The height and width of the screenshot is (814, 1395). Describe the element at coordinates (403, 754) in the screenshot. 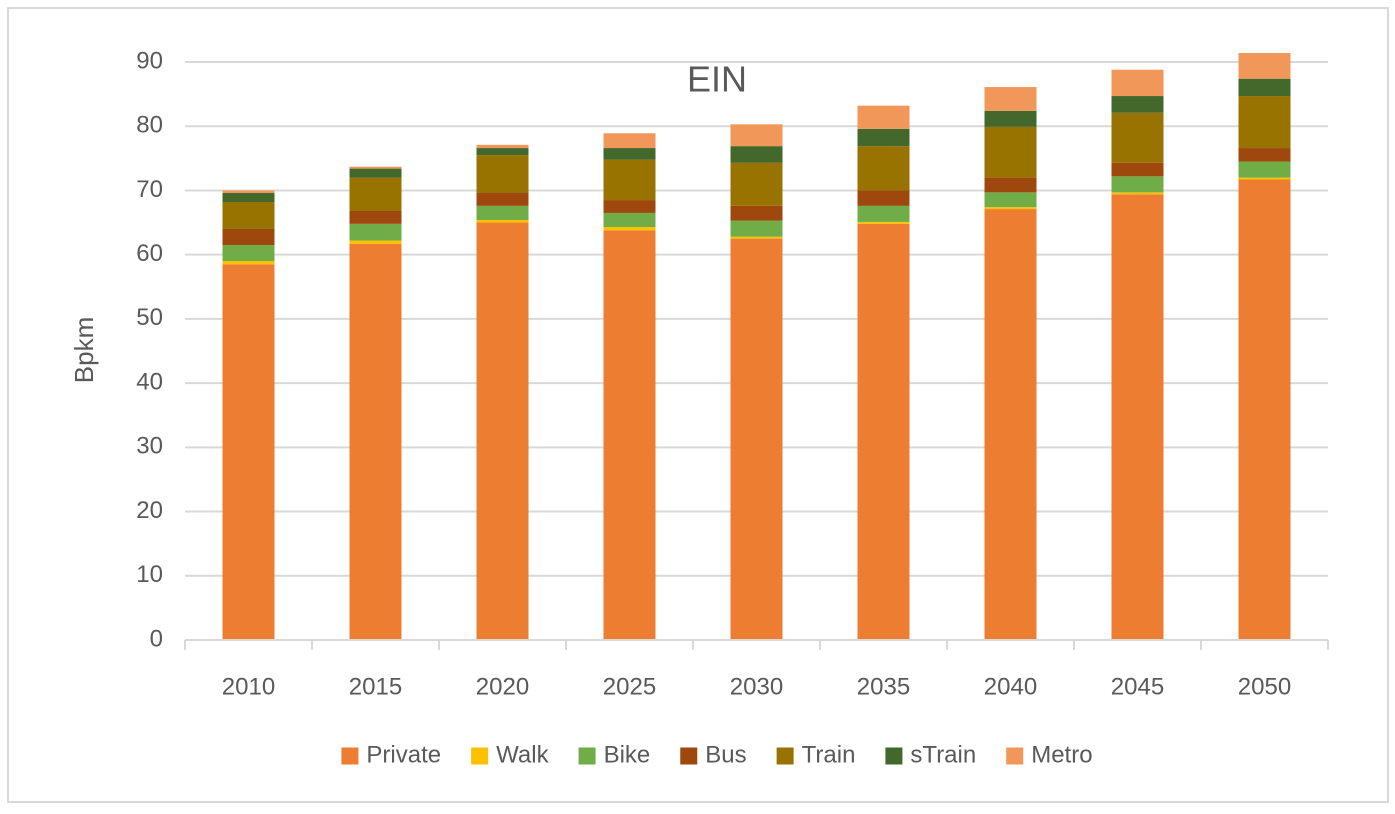

I see `legend-label: Private` at that location.